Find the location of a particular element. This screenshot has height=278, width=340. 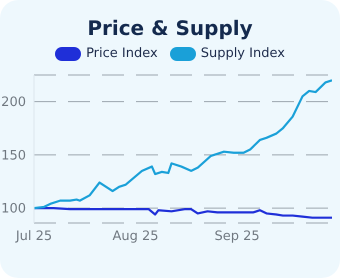

y-tick-label: 100 is located at coordinates (13, 209).